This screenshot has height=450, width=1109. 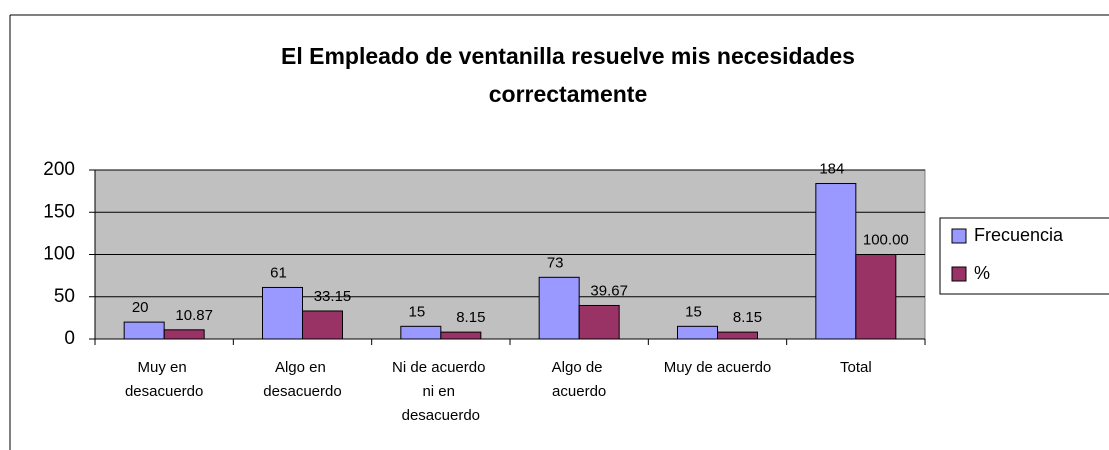 What do you see at coordinates (568, 94) in the screenshot?
I see `chart-title: correctamente` at bounding box center [568, 94].